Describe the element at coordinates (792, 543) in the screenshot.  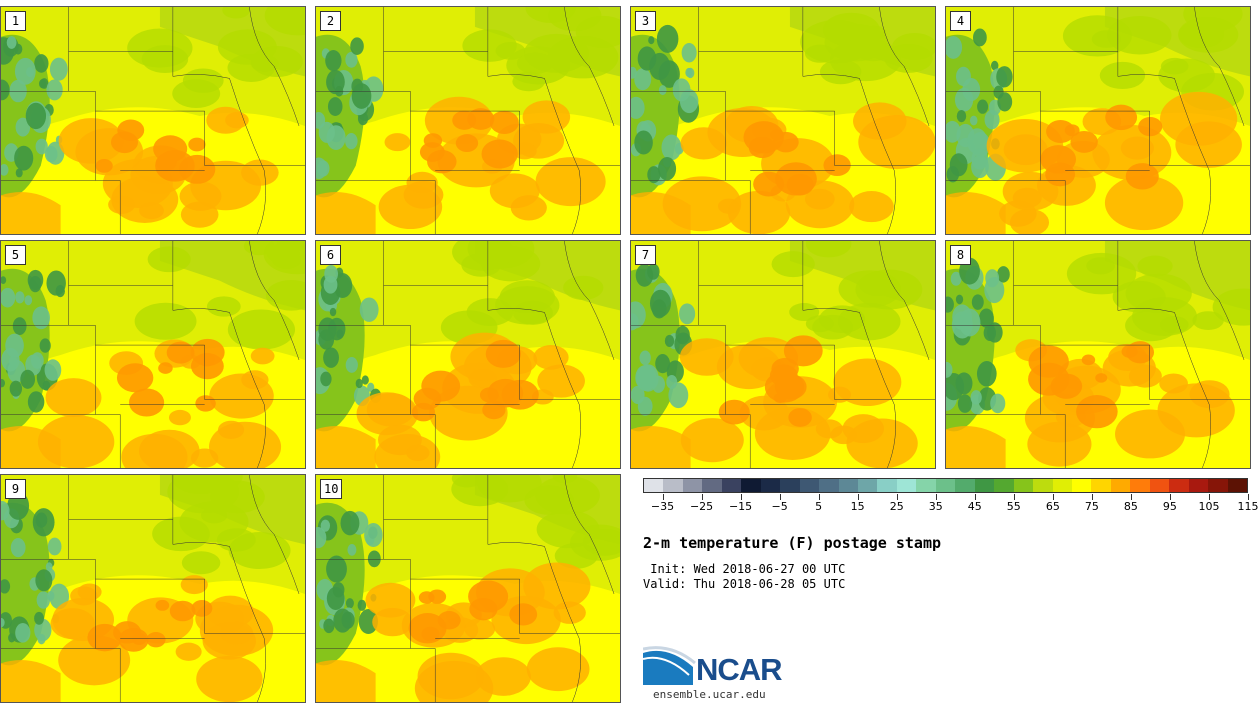
I see `chart-title: 2-m temperature (F) postage stamp` at that location.